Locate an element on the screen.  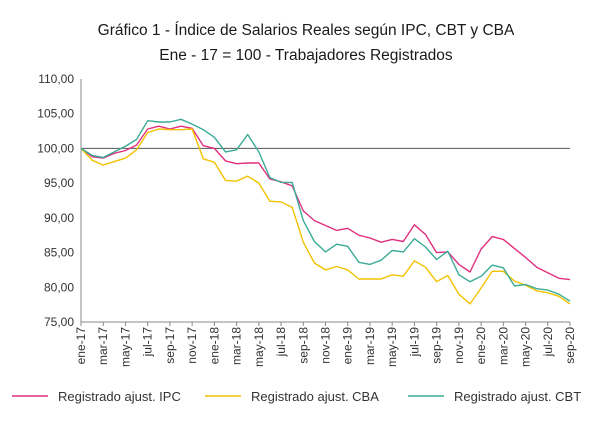
x-tick-label: nov-18 is located at coordinates (326, 345).